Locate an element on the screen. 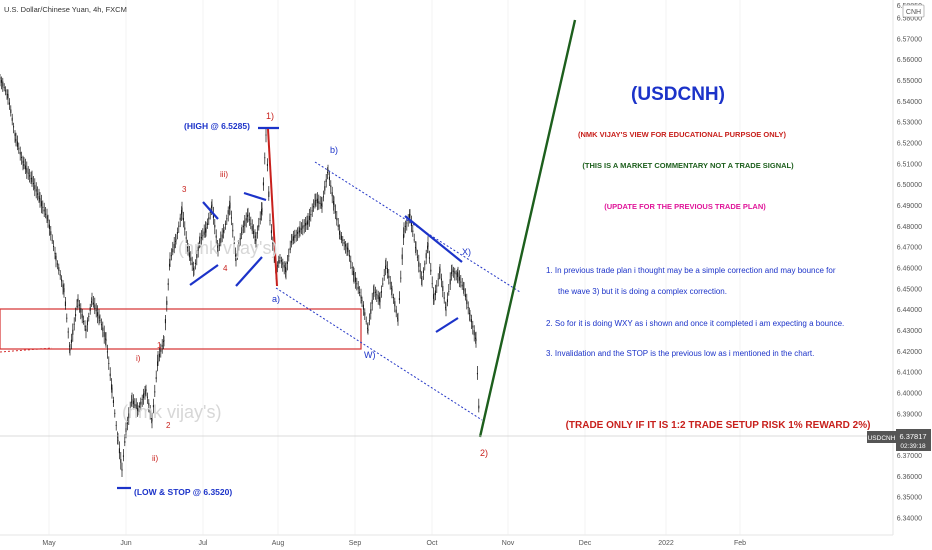 This screenshot has height=550, width=932. price-tick-label: 6.46000 is located at coordinates (909, 269).